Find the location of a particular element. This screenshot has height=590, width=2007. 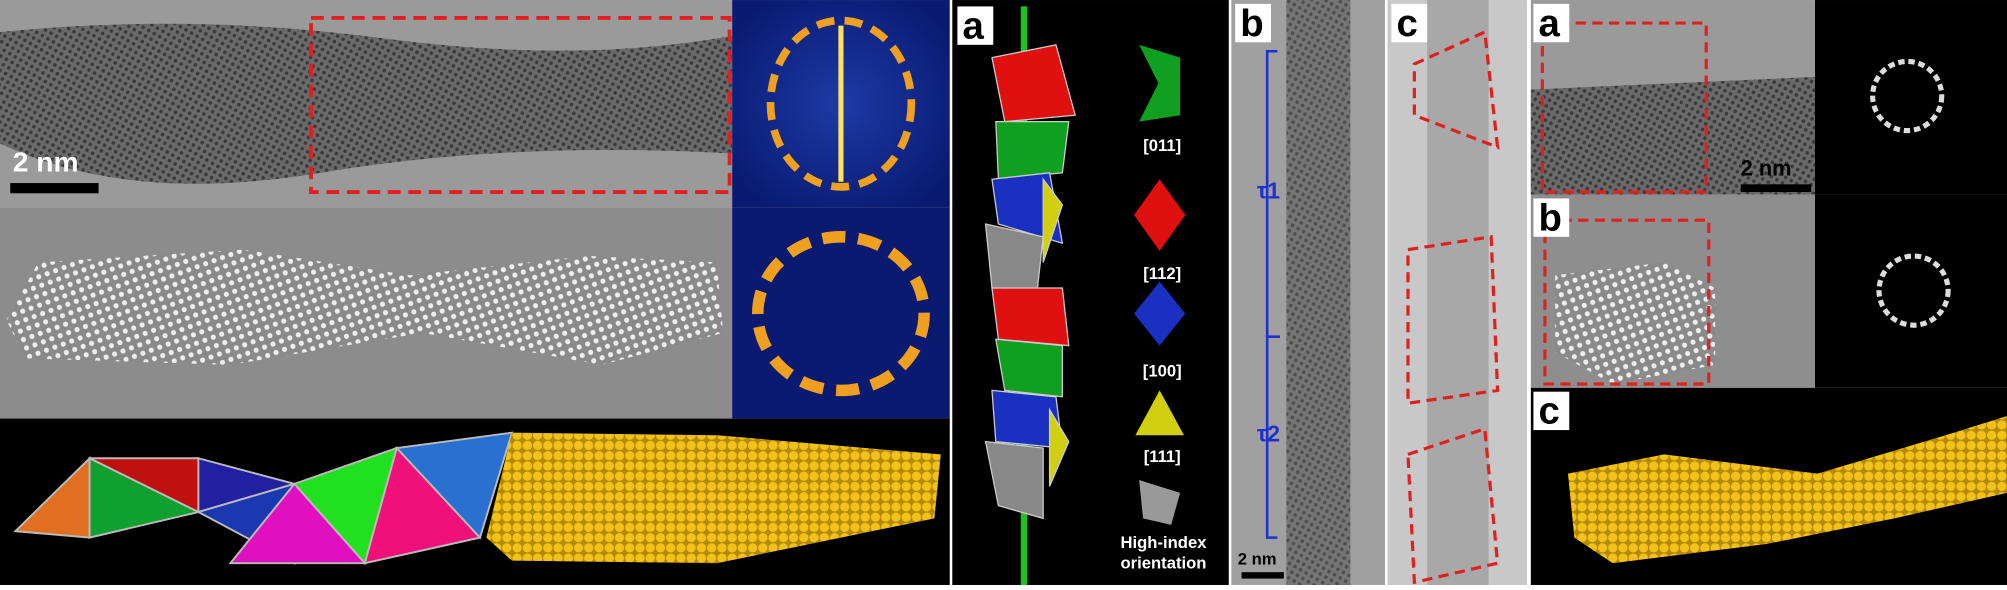

legend-label: [100] is located at coordinates (1162, 370).